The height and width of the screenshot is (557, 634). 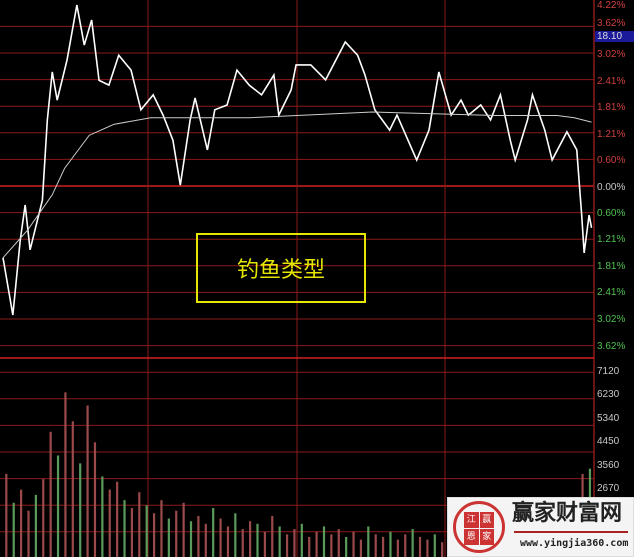 What do you see at coordinates (611, 187) in the screenshot?
I see `y-tick-label: 0.00%` at bounding box center [611, 187].